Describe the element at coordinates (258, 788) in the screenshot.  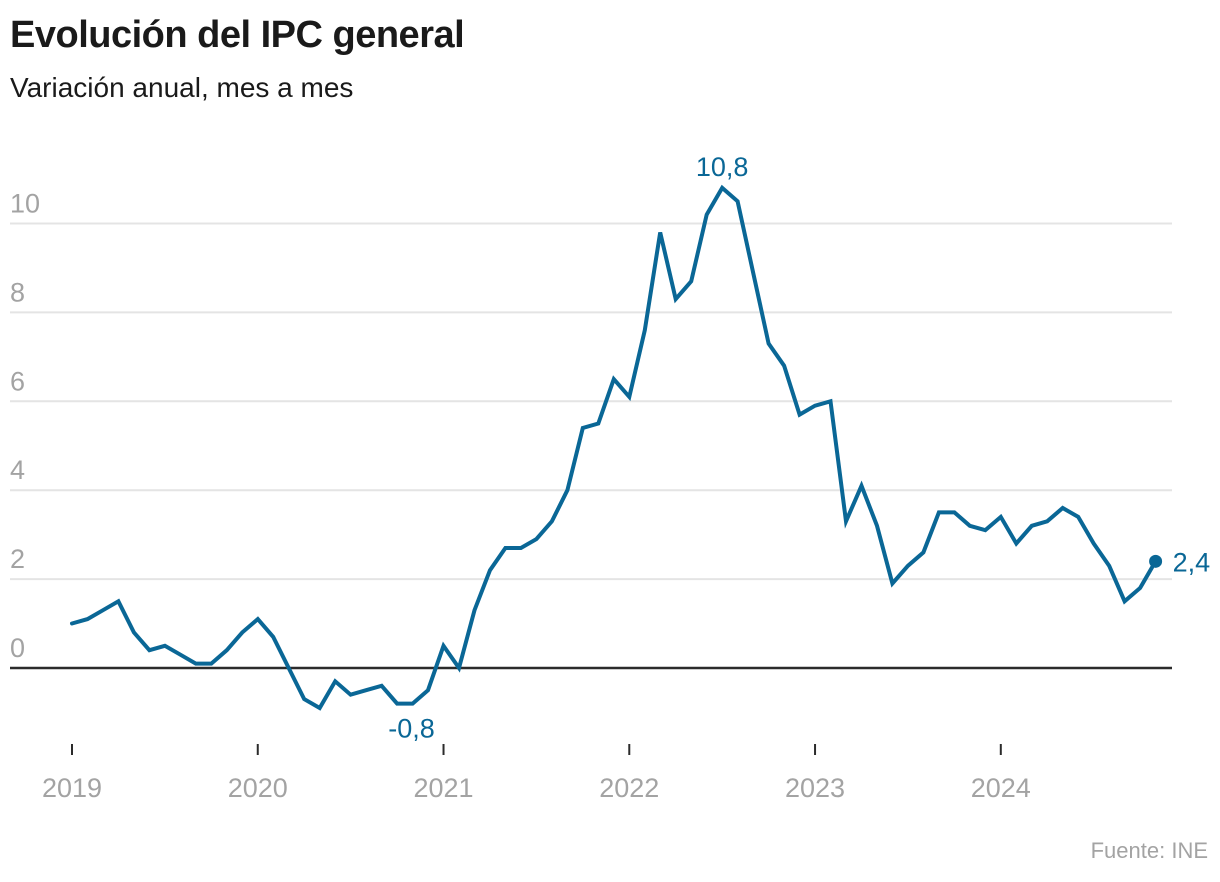
I see `x-tick-label: 2020` at that location.